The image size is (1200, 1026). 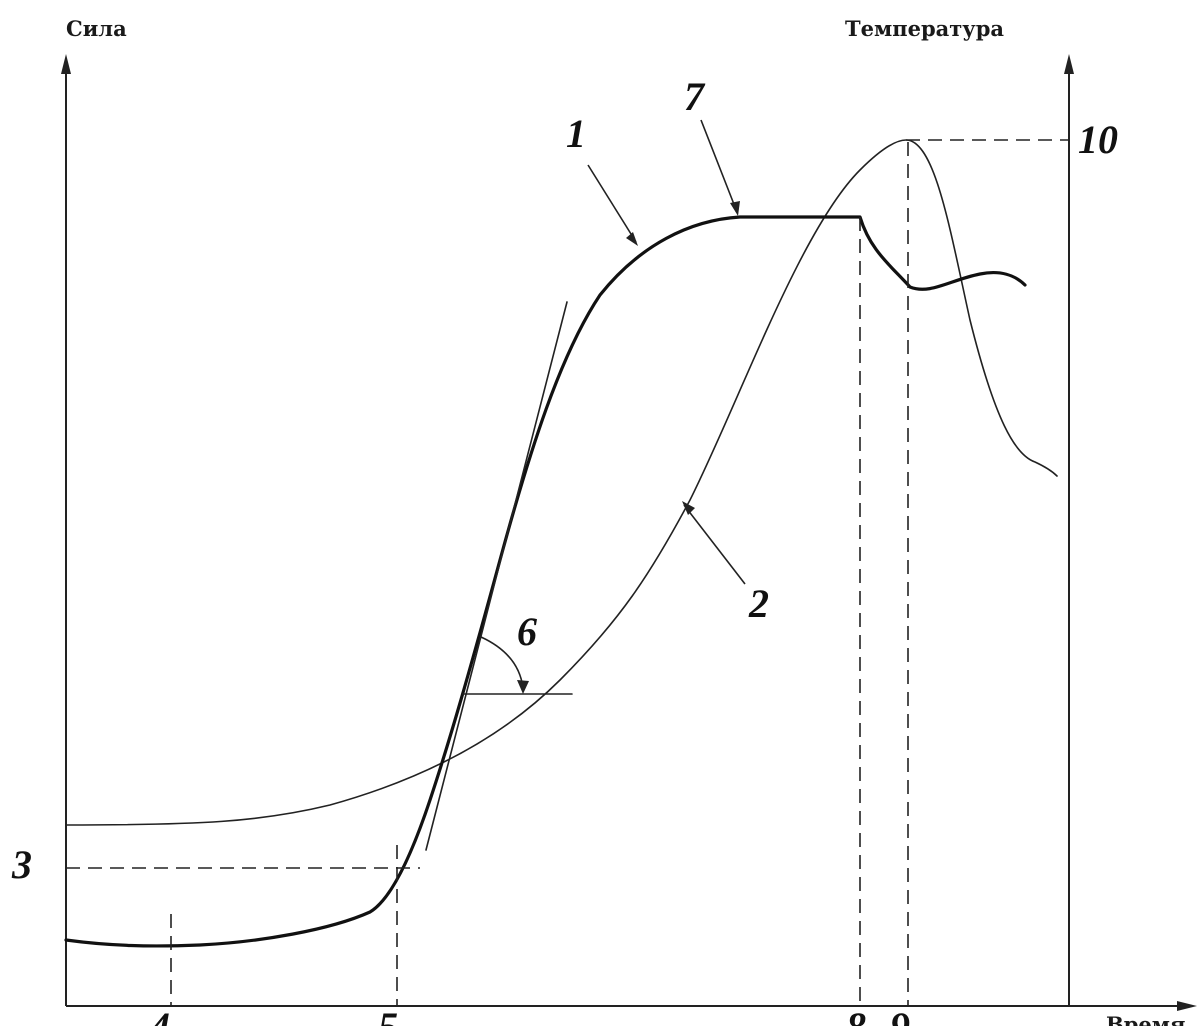 I want to click on angle-arc-arrow-icon, so click(x=523, y=687).